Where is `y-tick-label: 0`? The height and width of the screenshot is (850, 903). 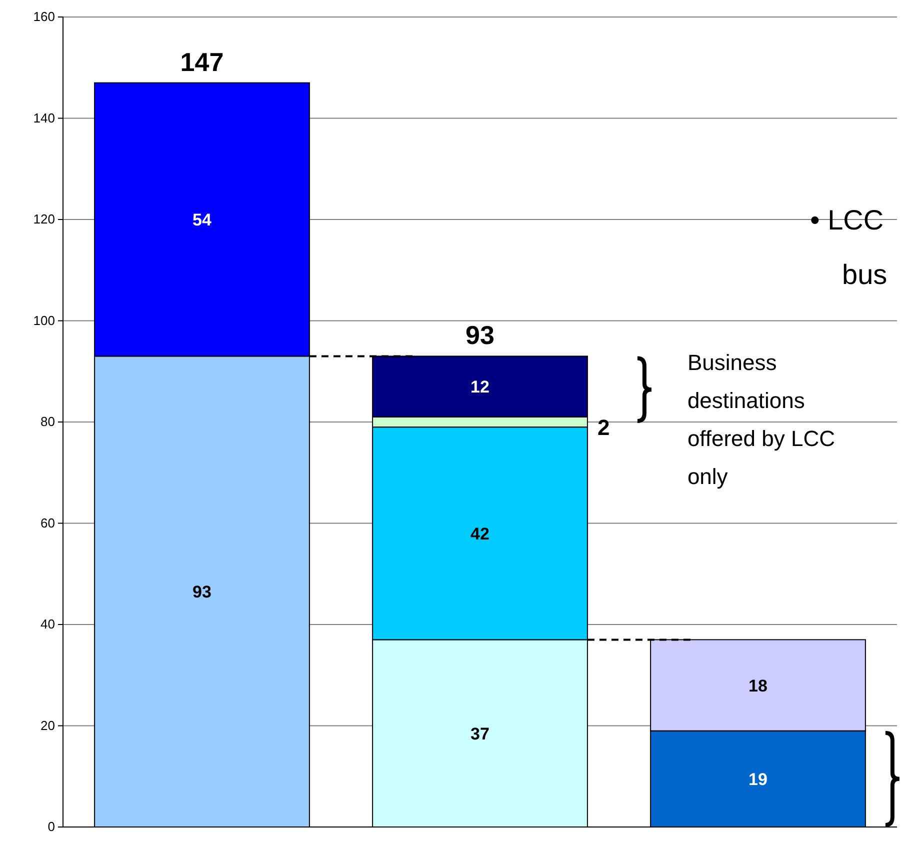
y-tick-label: 0 is located at coordinates (51, 826).